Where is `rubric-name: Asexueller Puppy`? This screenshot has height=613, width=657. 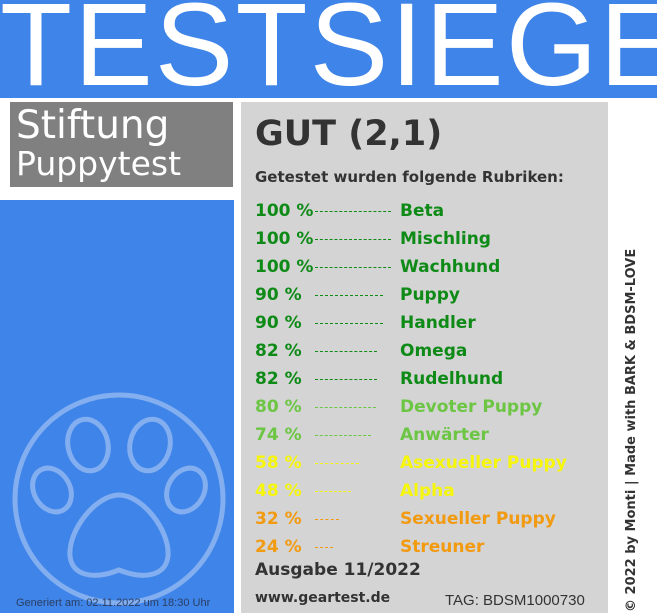
rubric-name: Asexueller Puppy is located at coordinates (483, 463).